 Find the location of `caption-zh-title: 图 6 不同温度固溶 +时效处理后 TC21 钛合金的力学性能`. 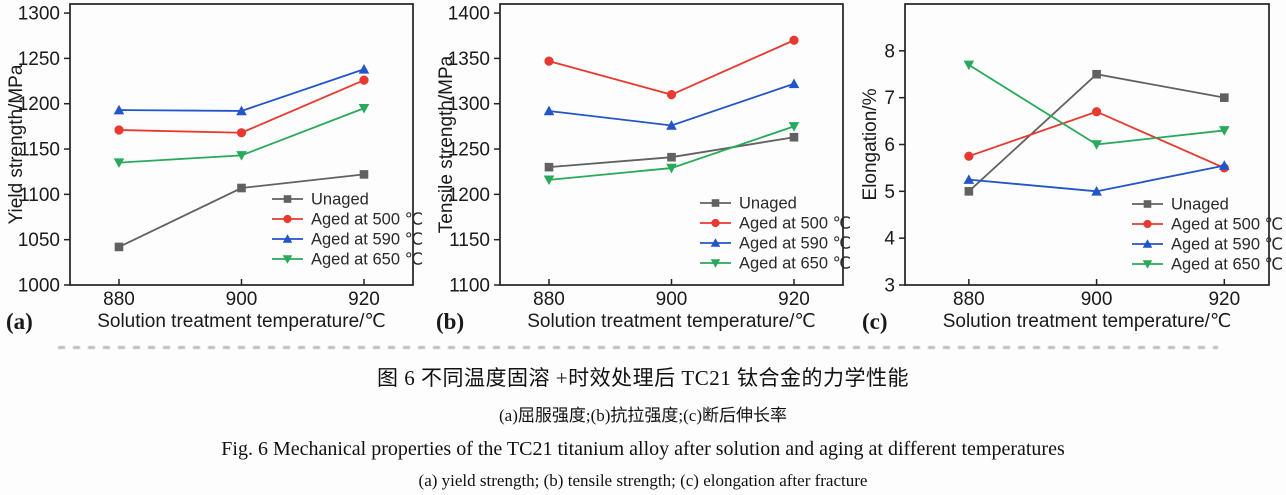

caption-zh-title: 图 6 不同温度固溶 +时效处理后 TC21 钛合金的力学性能 is located at coordinates (643, 378).